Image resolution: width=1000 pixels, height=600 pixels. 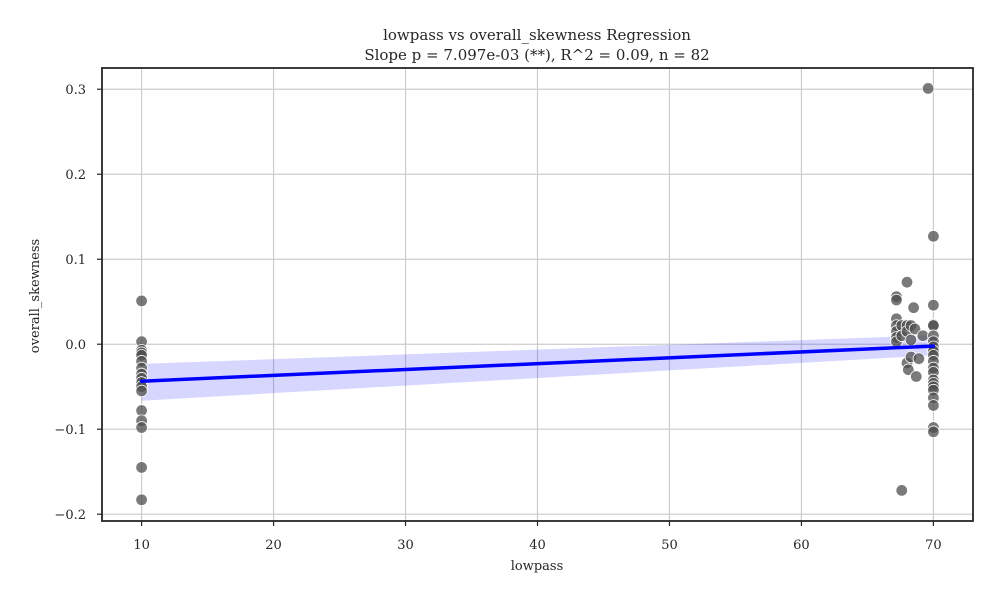 What do you see at coordinates (537, 545) in the screenshot?
I see `x-tick-label: 40` at bounding box center [537, 545].